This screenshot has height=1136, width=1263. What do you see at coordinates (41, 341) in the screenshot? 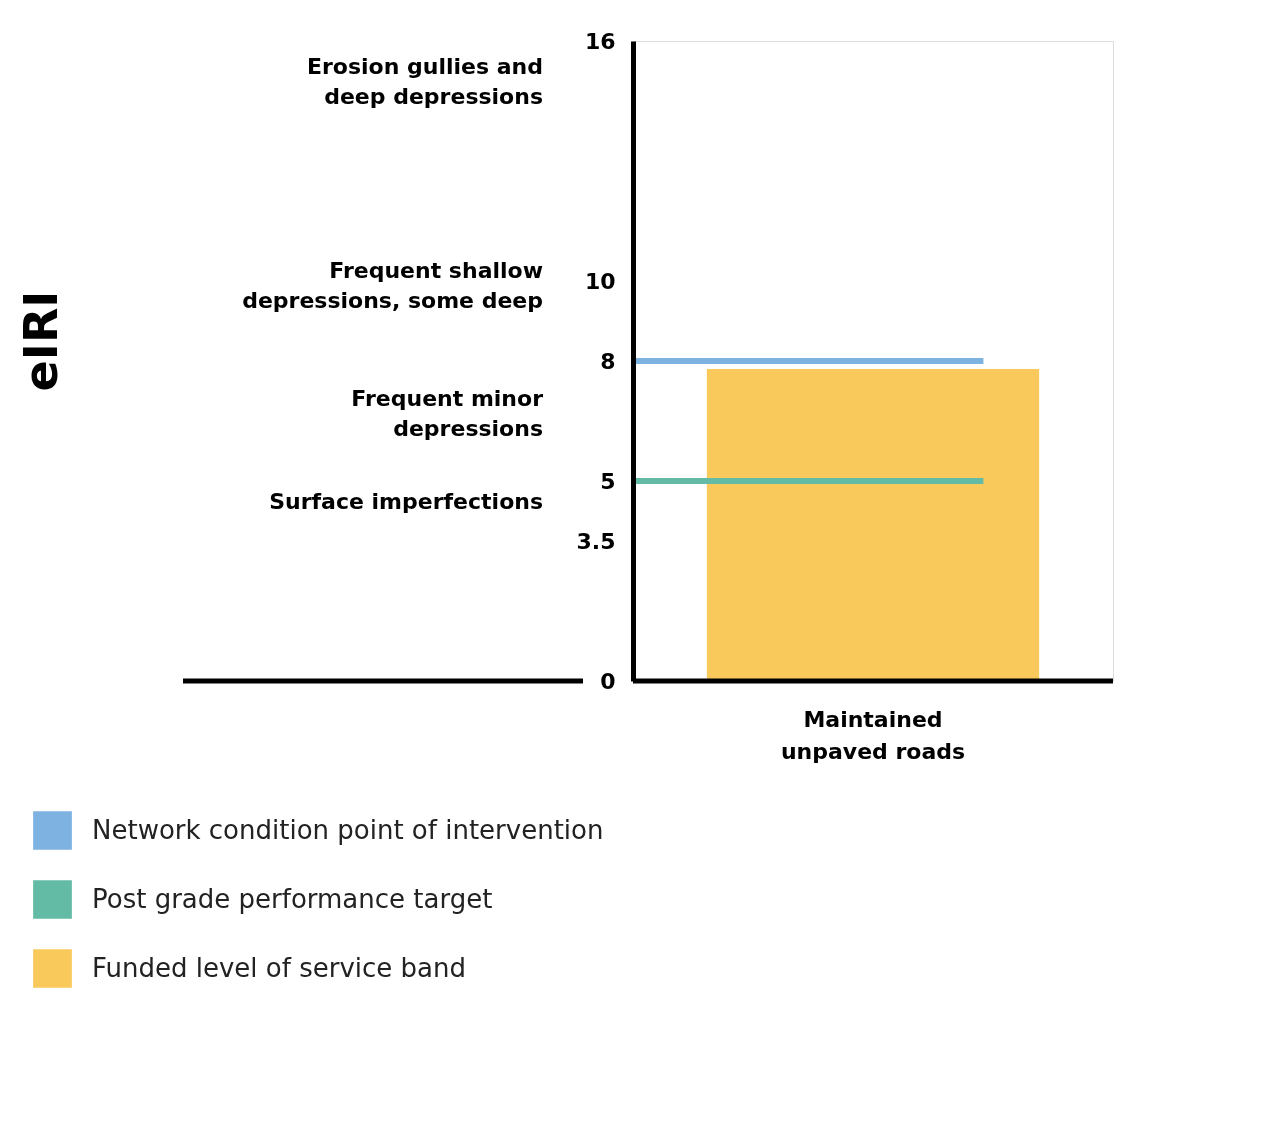
I see `text: eIRI` at bounding box center [41, 341].